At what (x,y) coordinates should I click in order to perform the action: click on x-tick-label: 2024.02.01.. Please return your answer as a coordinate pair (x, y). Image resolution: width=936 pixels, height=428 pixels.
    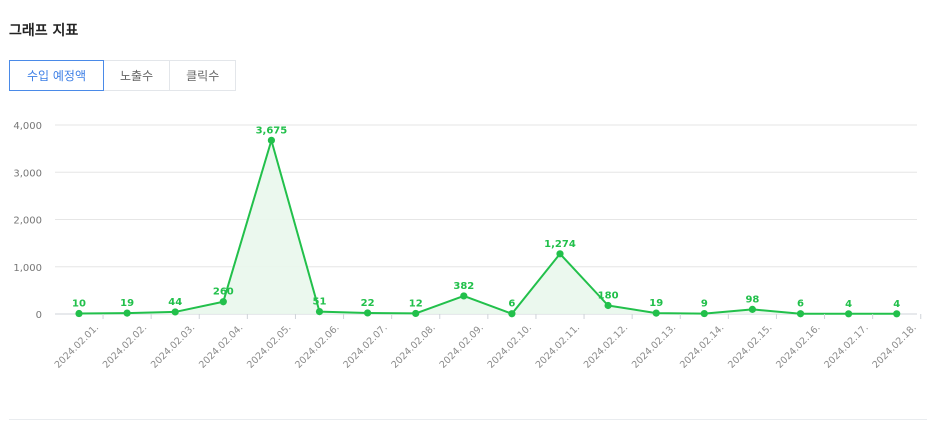
    Looking at the image, I should click on (77, 346).